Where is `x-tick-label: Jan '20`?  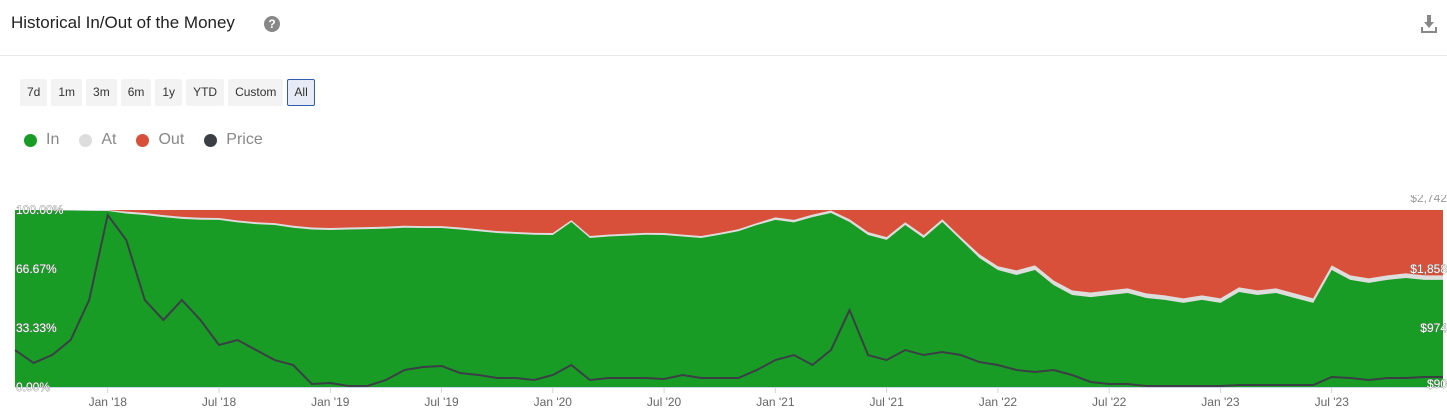 x-tick-label: Jan '20 is located at coordinates (553, 402).